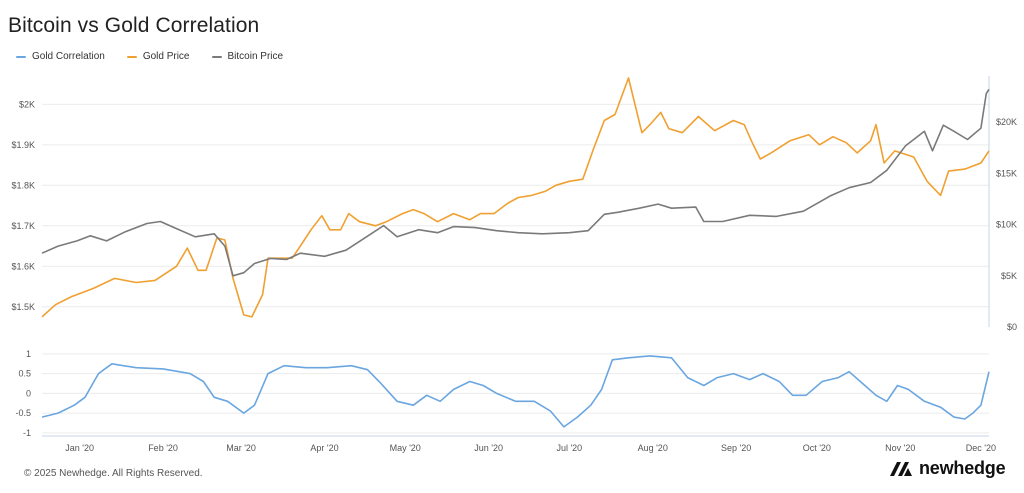 The width and height of the screenshot is (1024, 493). Describe the element at coordinates (166, 56) in the screenshot. I see `legend-label: Gold Price` at that location.